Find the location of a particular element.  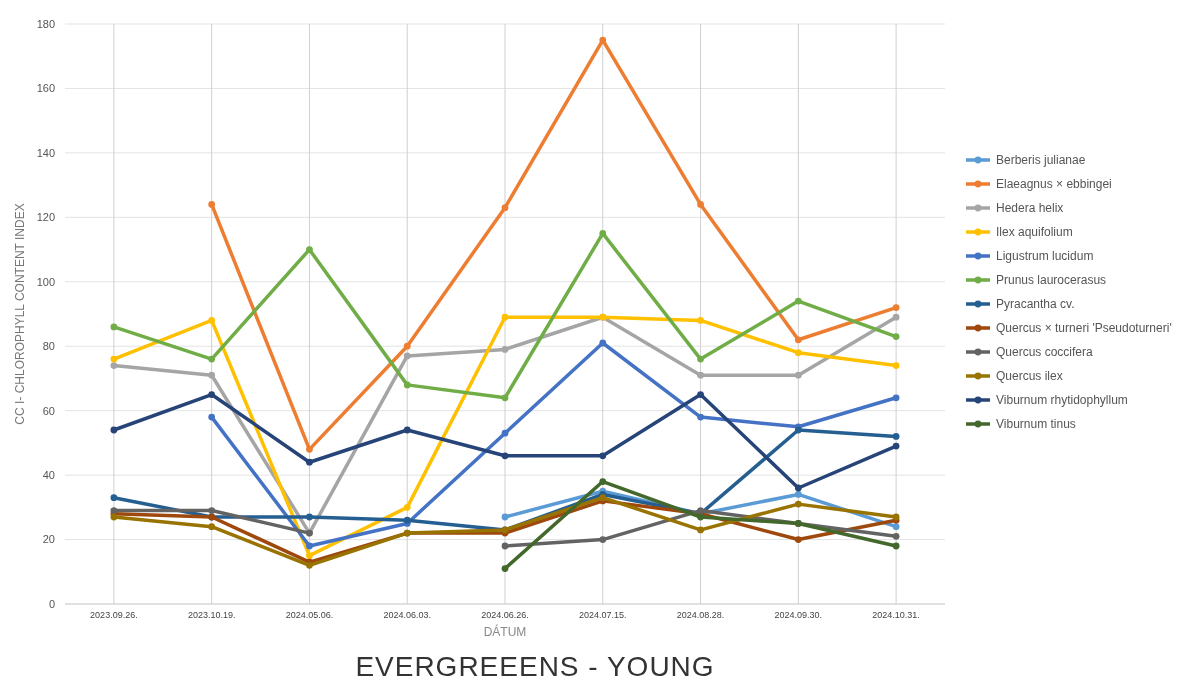

x-tick-label: 2023.10.19. is located at coordinates (211, 615).